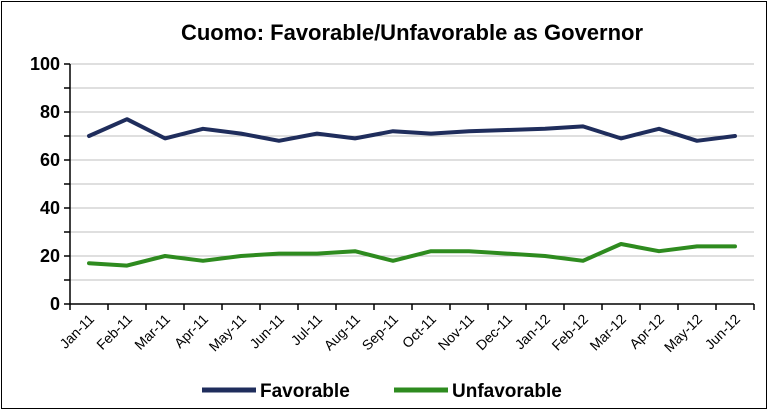 Image resolution: width=770 pixels, height=412 pixels. Describe the element at coordinates (569, 332) in the screenshot. I see `x-tick-label: Feb-12` at that location.